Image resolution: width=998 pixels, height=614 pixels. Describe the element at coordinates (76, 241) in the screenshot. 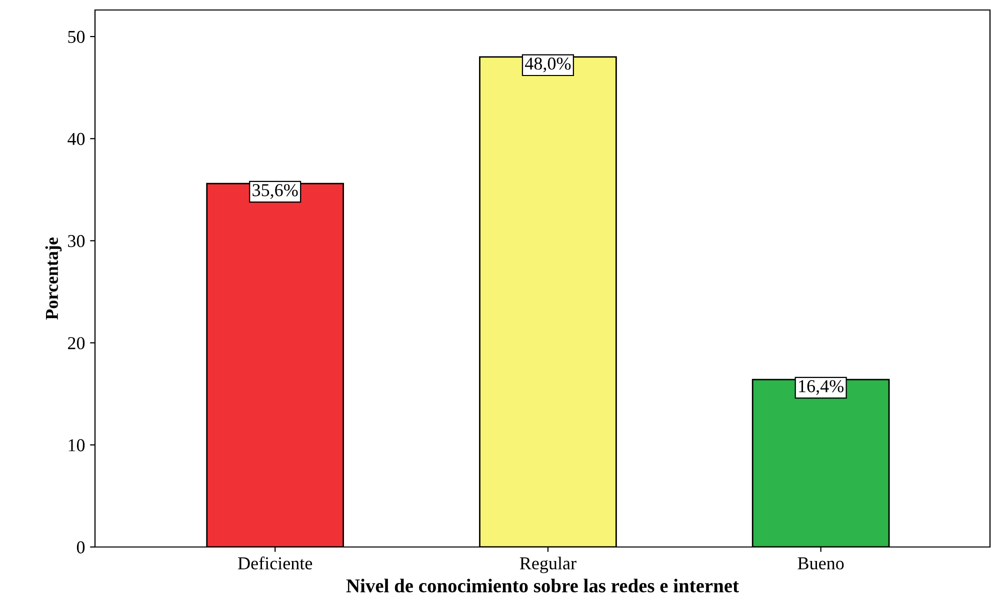

I see `y-tick-label: 30` at that location.